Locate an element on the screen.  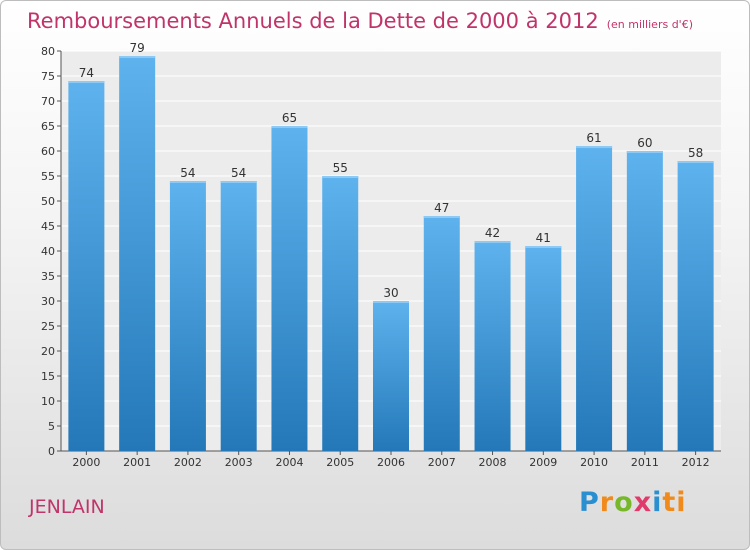
bar-2010 is located at coordinates (594, 298).